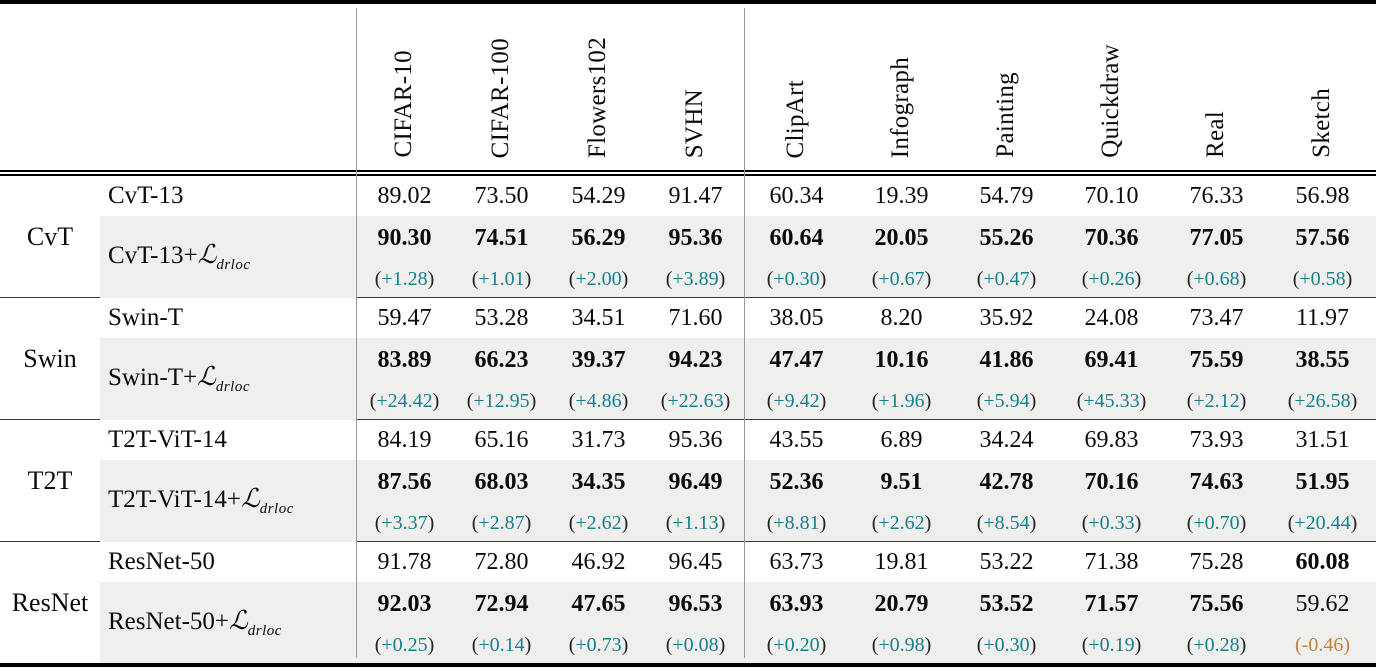 Image resolution: width=1376 pixels, height=669 pixels. What do you see at coordinates (1322, 439) in the screenshot?
I see `value-cell: 31.51` at bounding box center [1322, 439].